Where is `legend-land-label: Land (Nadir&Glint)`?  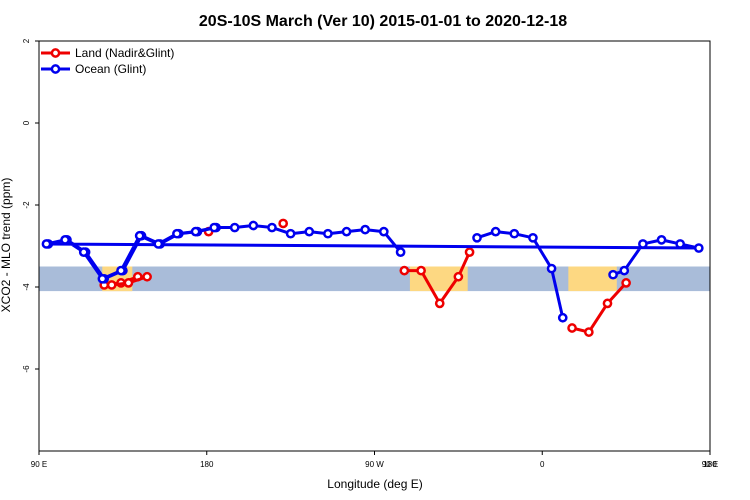 legend-land-label: Land (Nadir&Glint) is located at coordinates (124, 53).